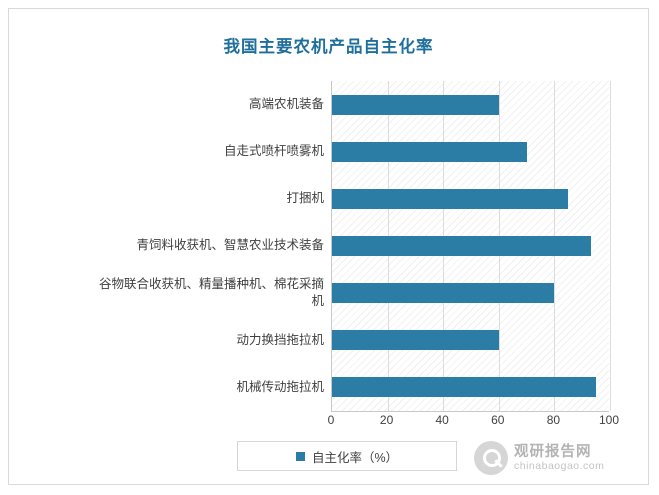  Describe the element at coordinates (305, 198) in the screenshot. I see `category-label: 打捆机` at that location.